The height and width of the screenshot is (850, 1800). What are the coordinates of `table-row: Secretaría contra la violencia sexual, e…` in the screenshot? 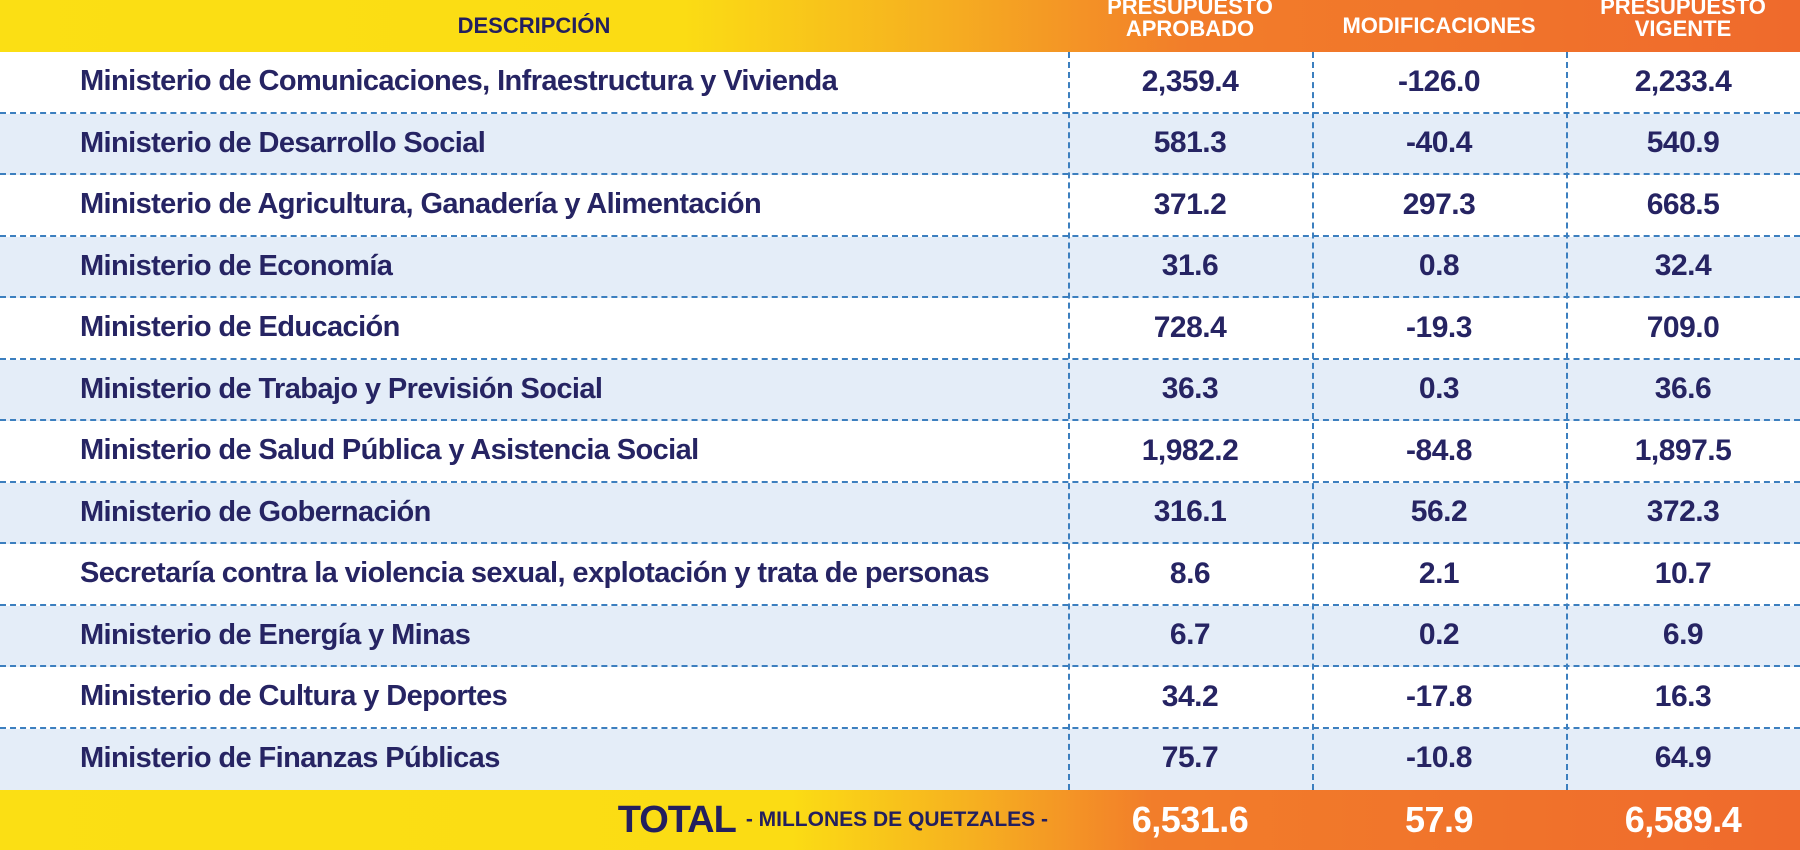 It's located at (900, 575).